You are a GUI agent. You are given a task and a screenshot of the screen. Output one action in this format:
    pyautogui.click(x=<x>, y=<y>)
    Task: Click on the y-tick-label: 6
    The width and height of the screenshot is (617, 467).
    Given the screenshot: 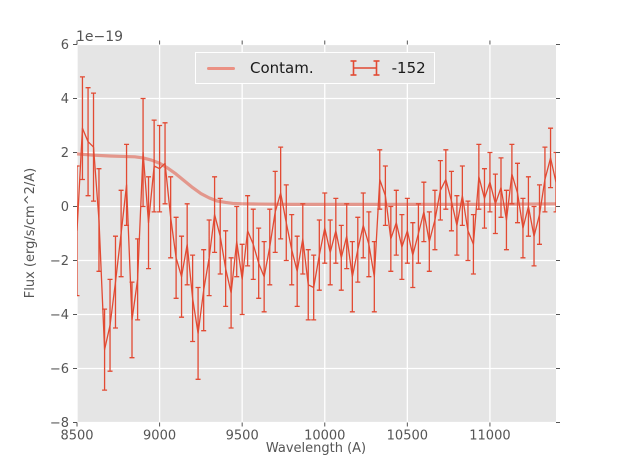 What is the action you would take?
    pyautogui.click(x=65, y=45)
    